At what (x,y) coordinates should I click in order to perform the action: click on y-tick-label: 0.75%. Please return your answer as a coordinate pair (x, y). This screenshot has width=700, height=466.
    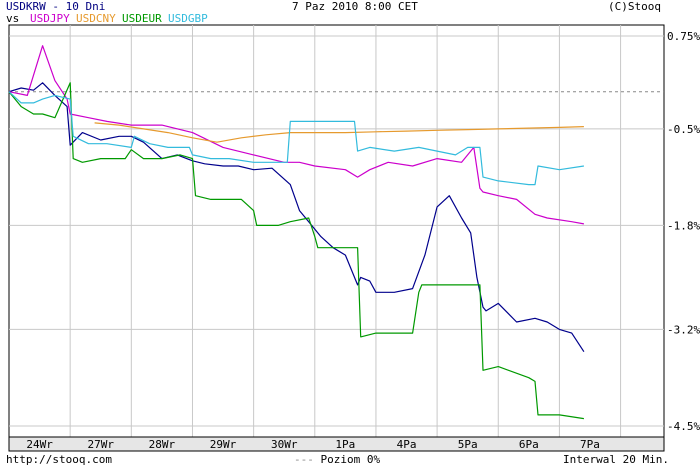
    Looking at the image, I should click on (683, 36).